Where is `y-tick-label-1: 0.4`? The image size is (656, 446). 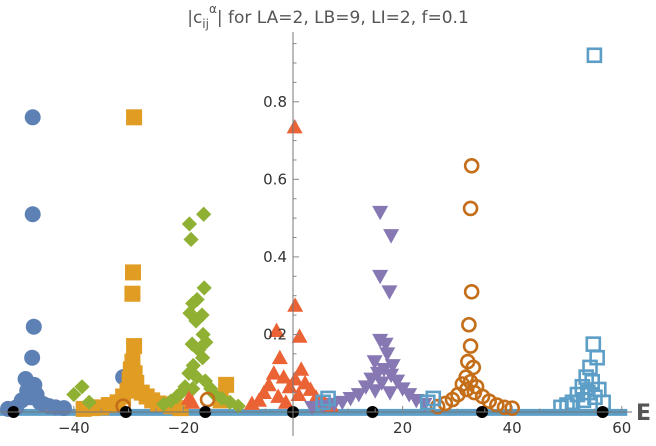 y-tick-label-1: 0.4 is located at coordinates (275, 257).